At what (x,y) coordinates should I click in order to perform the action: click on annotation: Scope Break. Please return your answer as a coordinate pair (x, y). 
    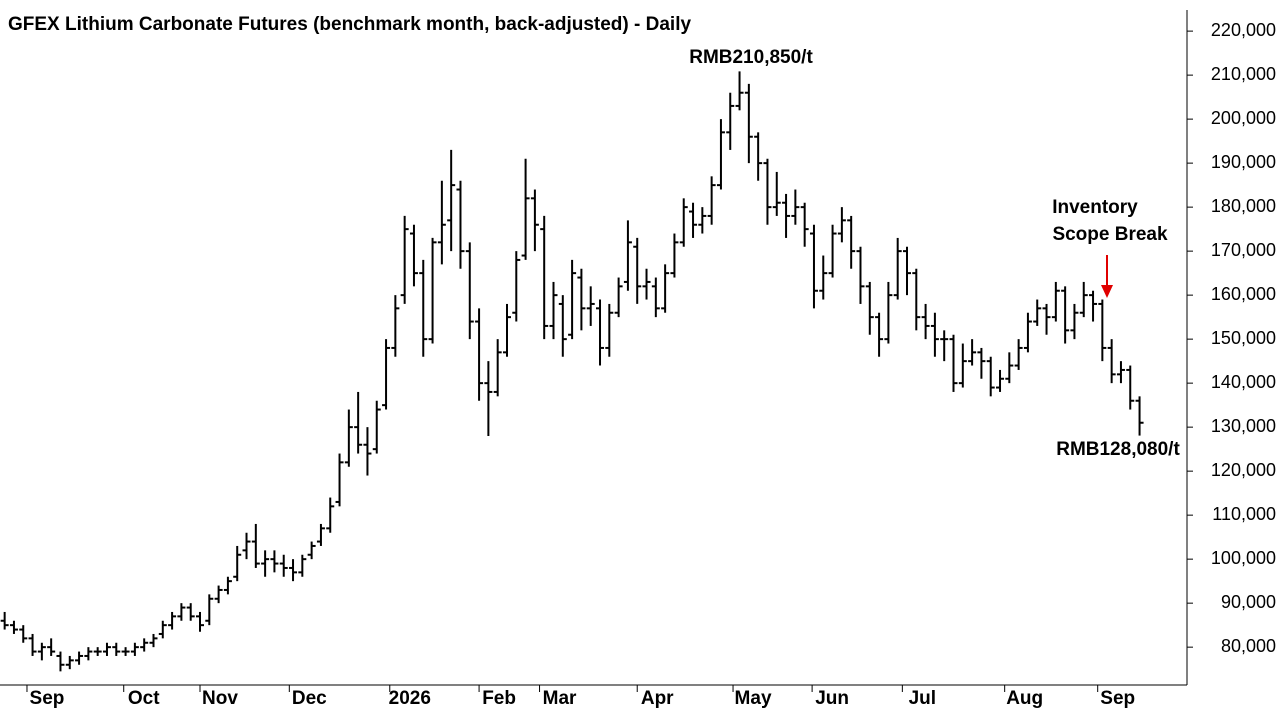
    Looking at the image, I should click on (1110, 234).